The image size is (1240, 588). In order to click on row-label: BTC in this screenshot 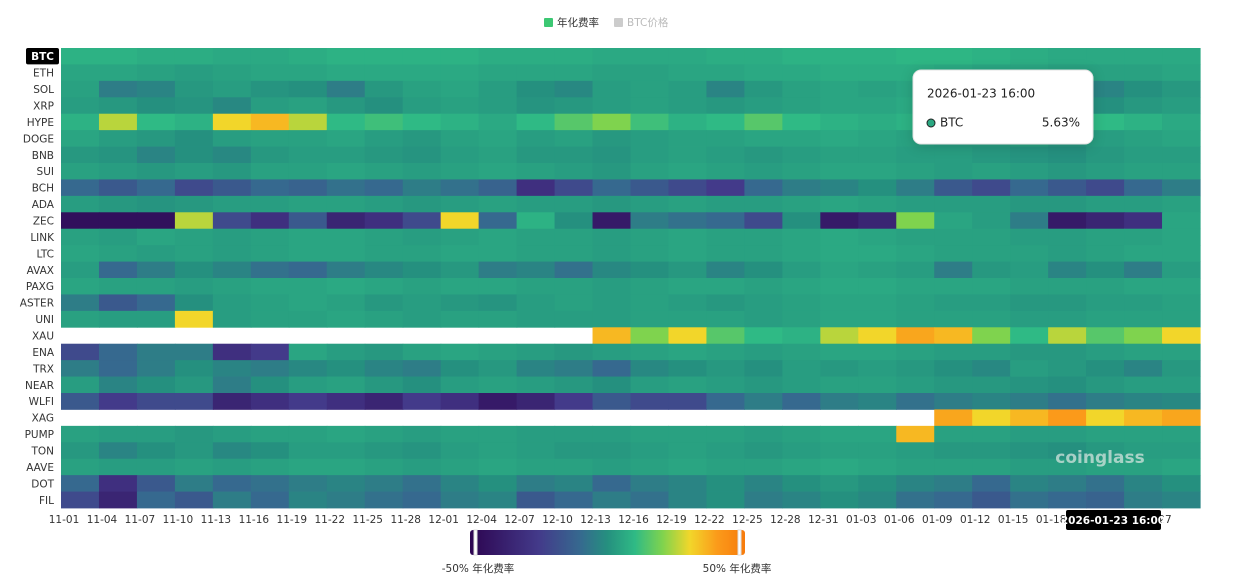, I will do `click(42, 57)`.